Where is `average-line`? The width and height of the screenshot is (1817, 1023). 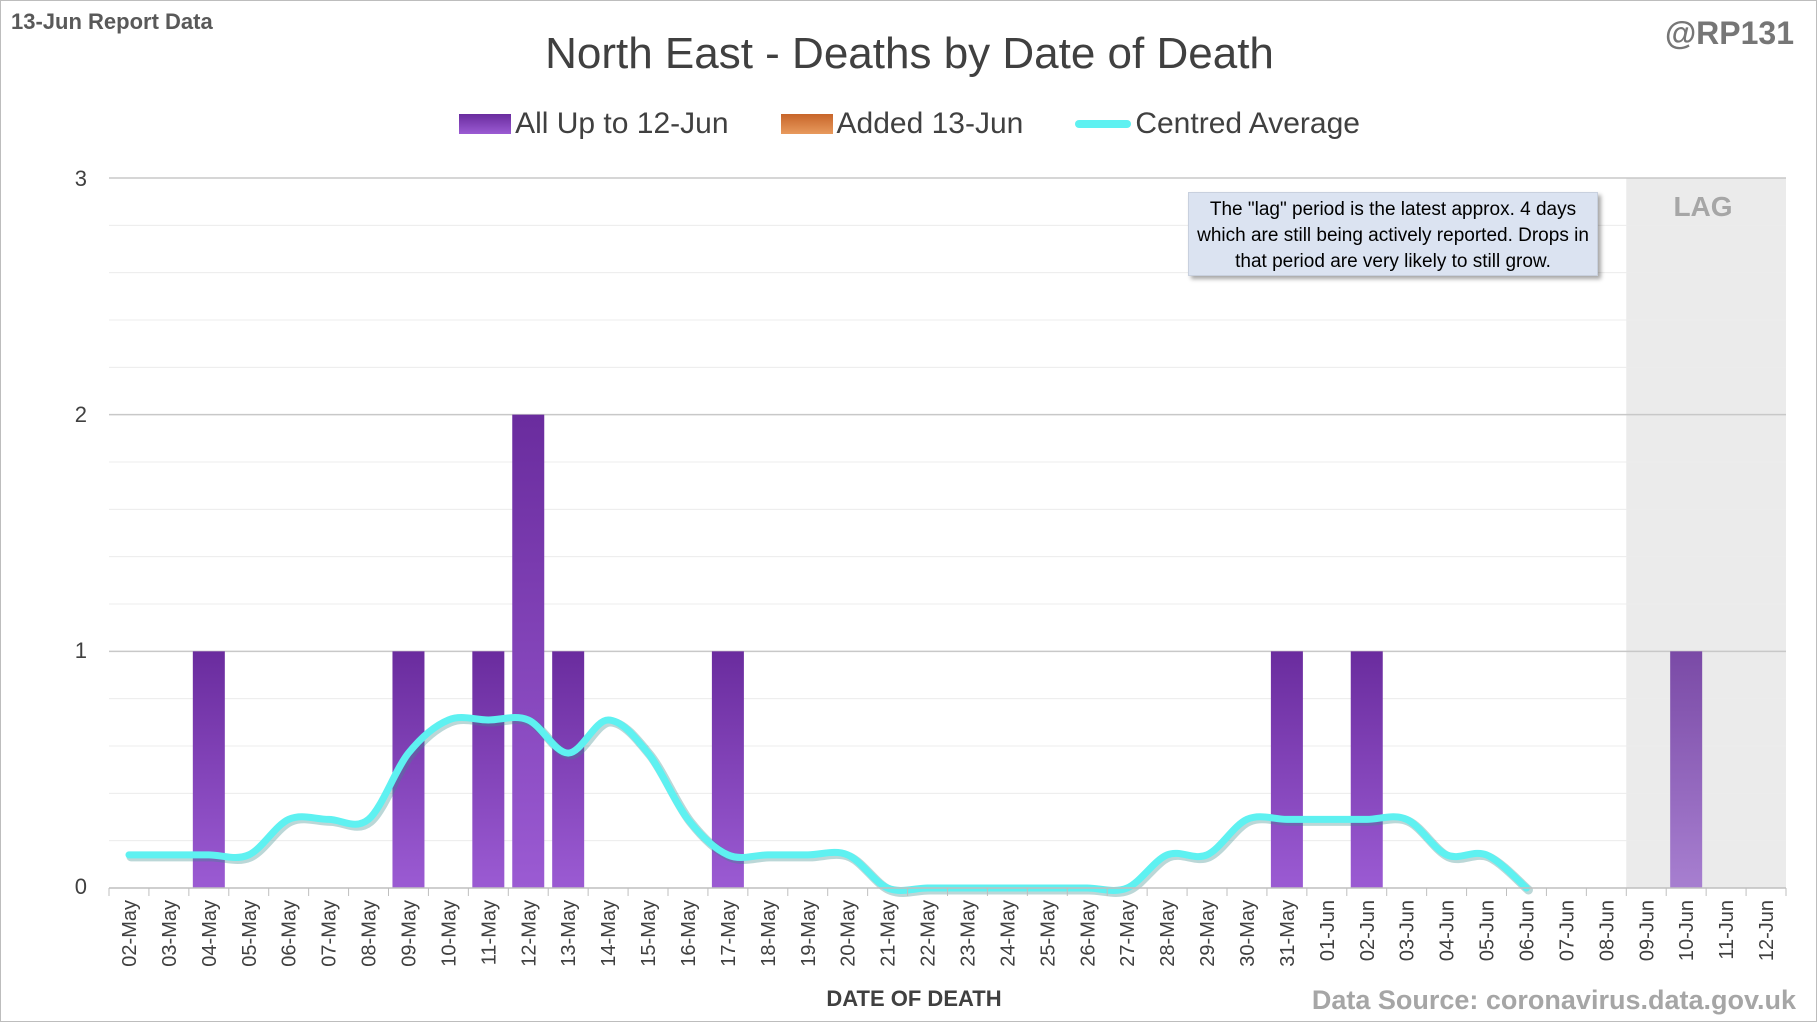
average-line is located at coordinates (827, 804).